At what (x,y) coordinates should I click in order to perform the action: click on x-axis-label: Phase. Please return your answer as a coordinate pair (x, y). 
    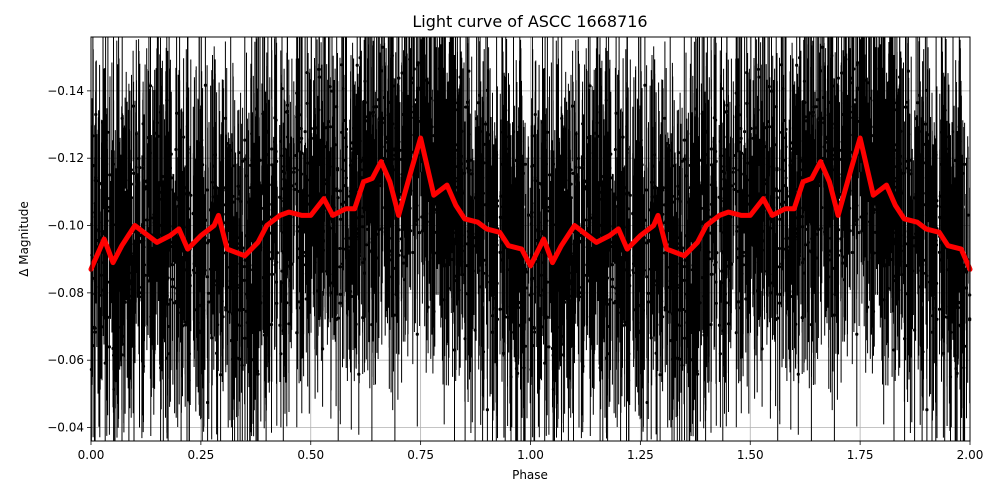
    Looking at the image, I should click on (530, 475).